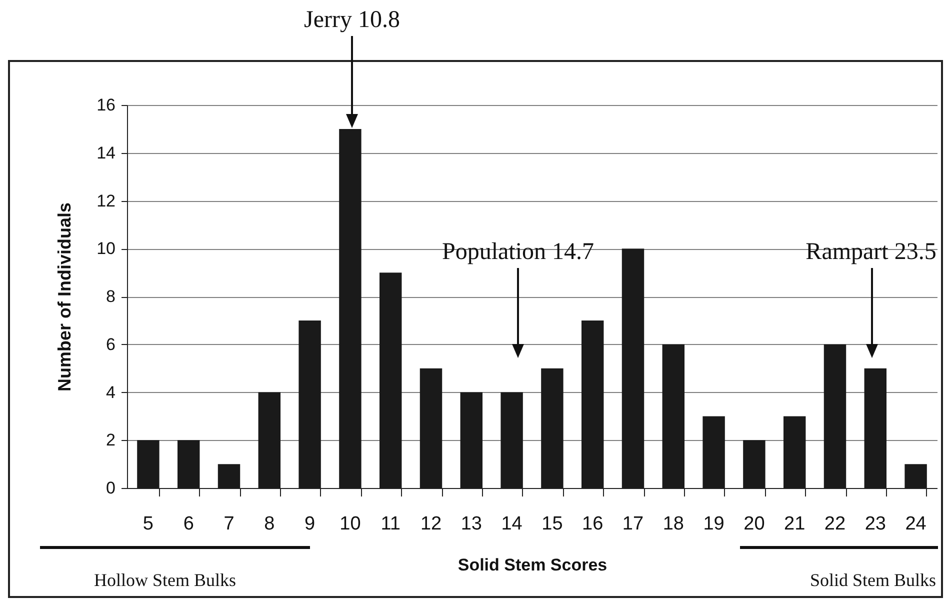  Describe the element at coordinates (713, 524) in the screenshot. I see `x-tick-label: 19` at that location.